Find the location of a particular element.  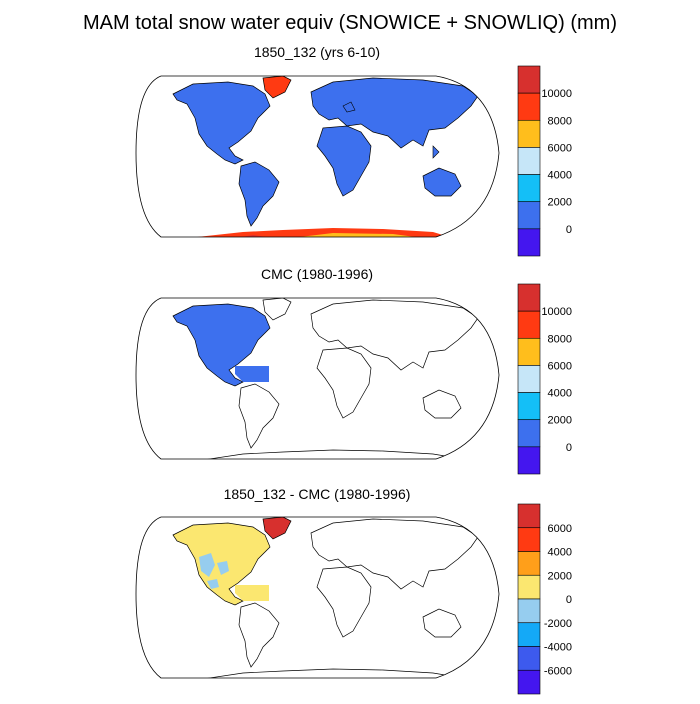

colorbar-1-label-4: 2000 is located at coordinates (560, 203).